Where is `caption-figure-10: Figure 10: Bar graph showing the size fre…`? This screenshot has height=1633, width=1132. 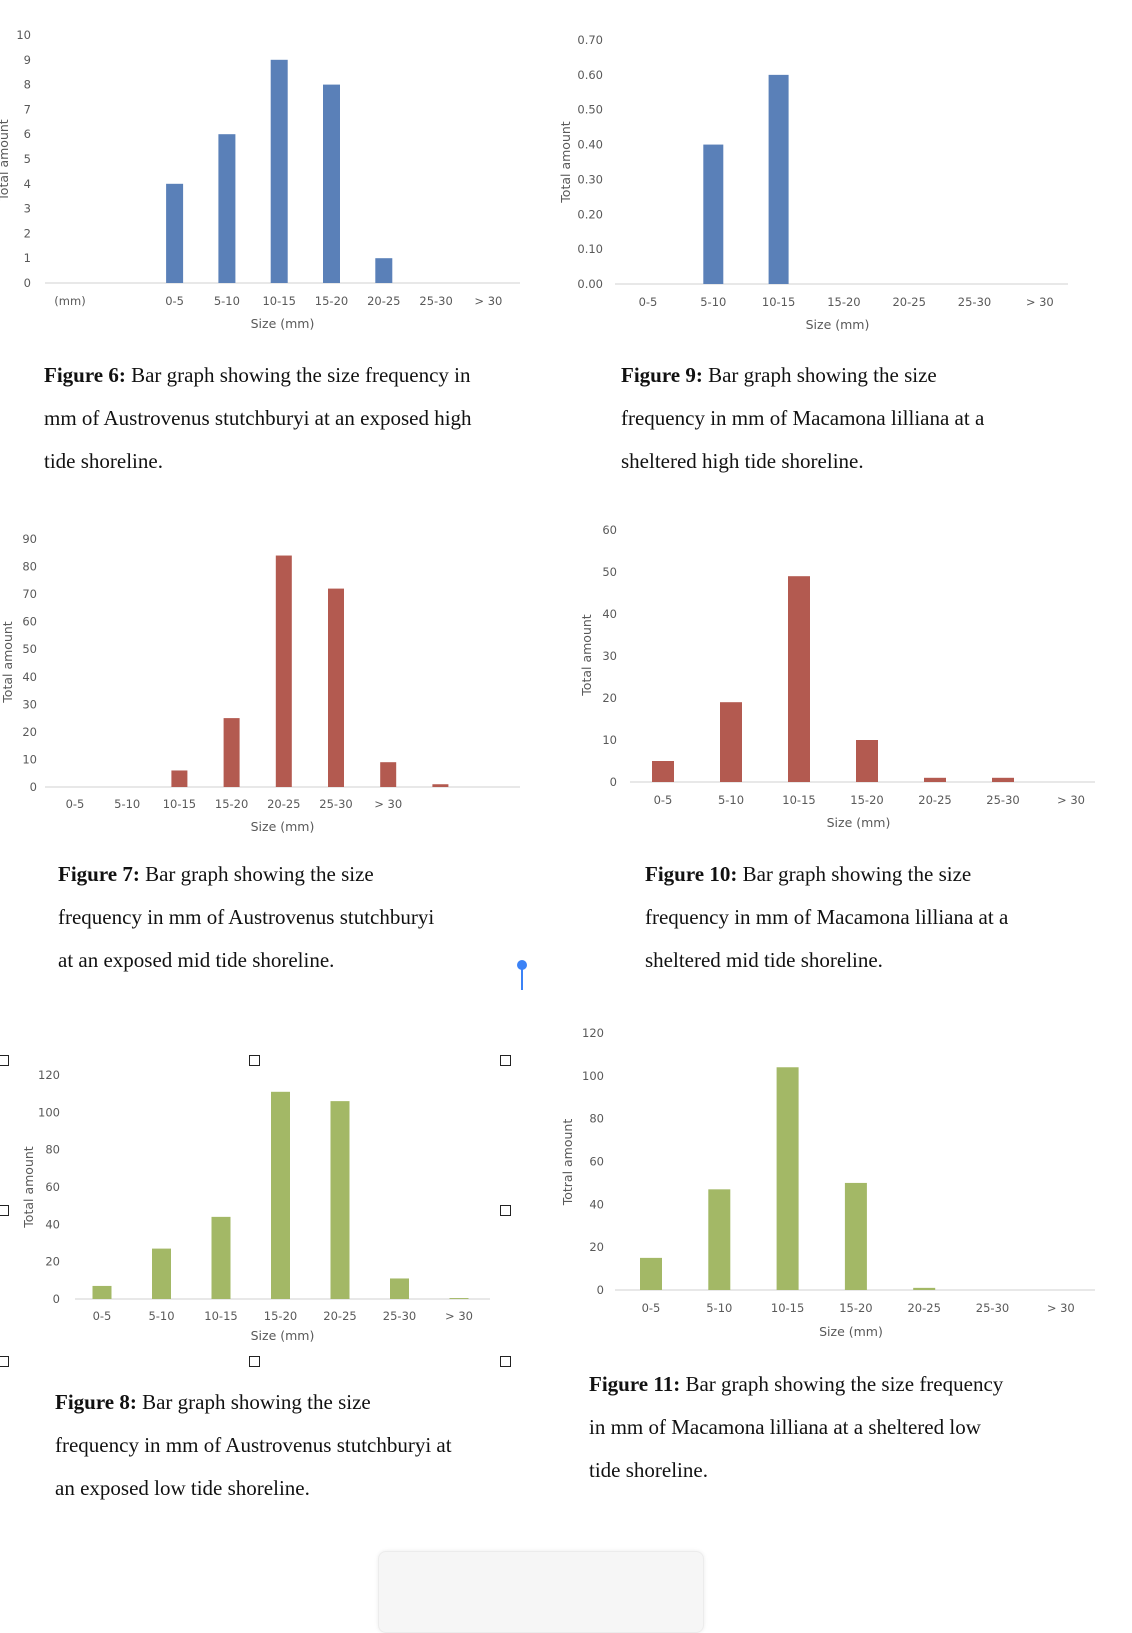
caption-figure-10: Figure 10: Bar graph showing the size fre… is located at coordinates (827, 917).